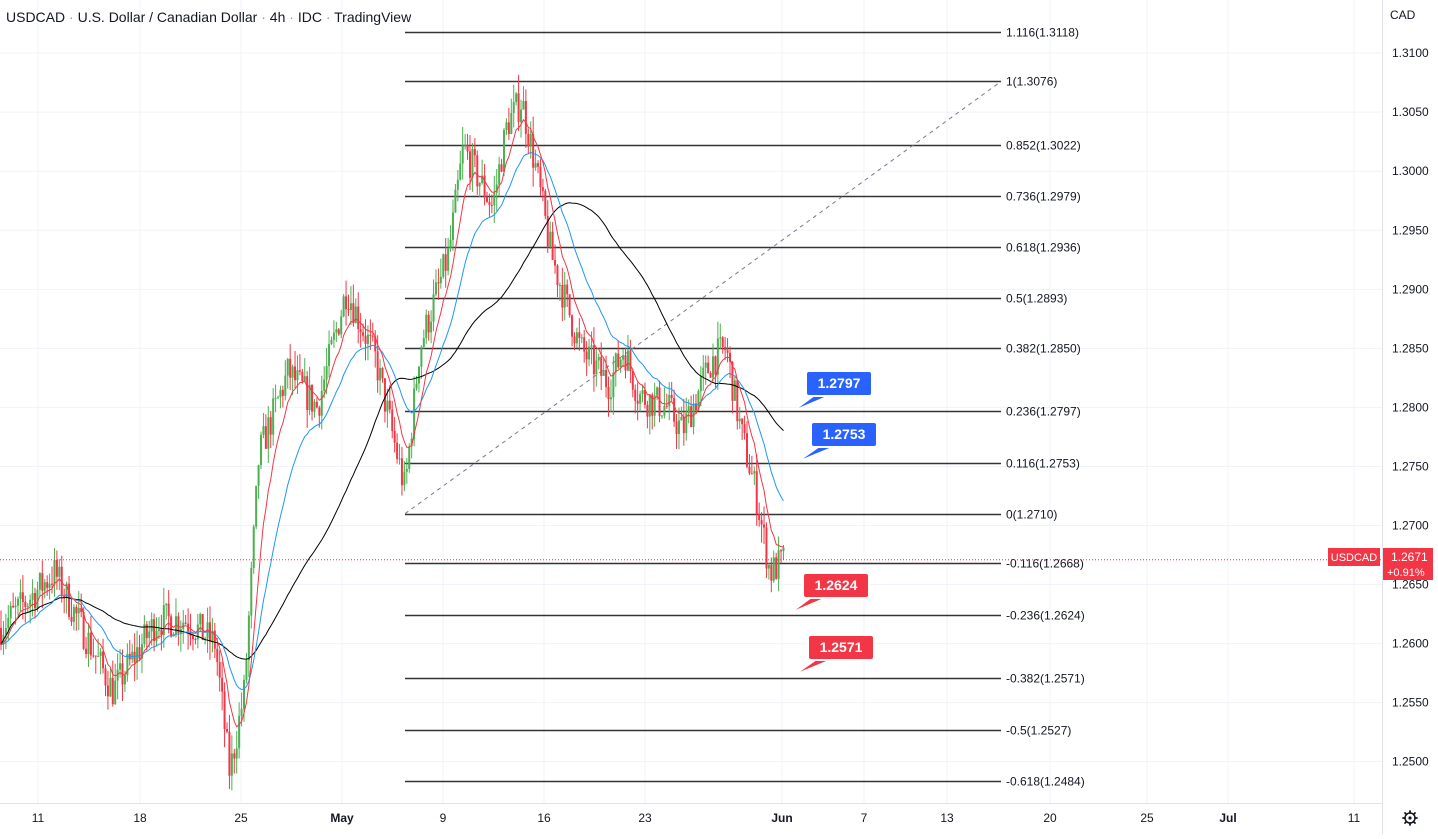 The height and width of the screenshot is (839, 1438). Describe the element at coordinates (1147, 818) in the screenshot. I see `time-tick-label: 25` at that location.